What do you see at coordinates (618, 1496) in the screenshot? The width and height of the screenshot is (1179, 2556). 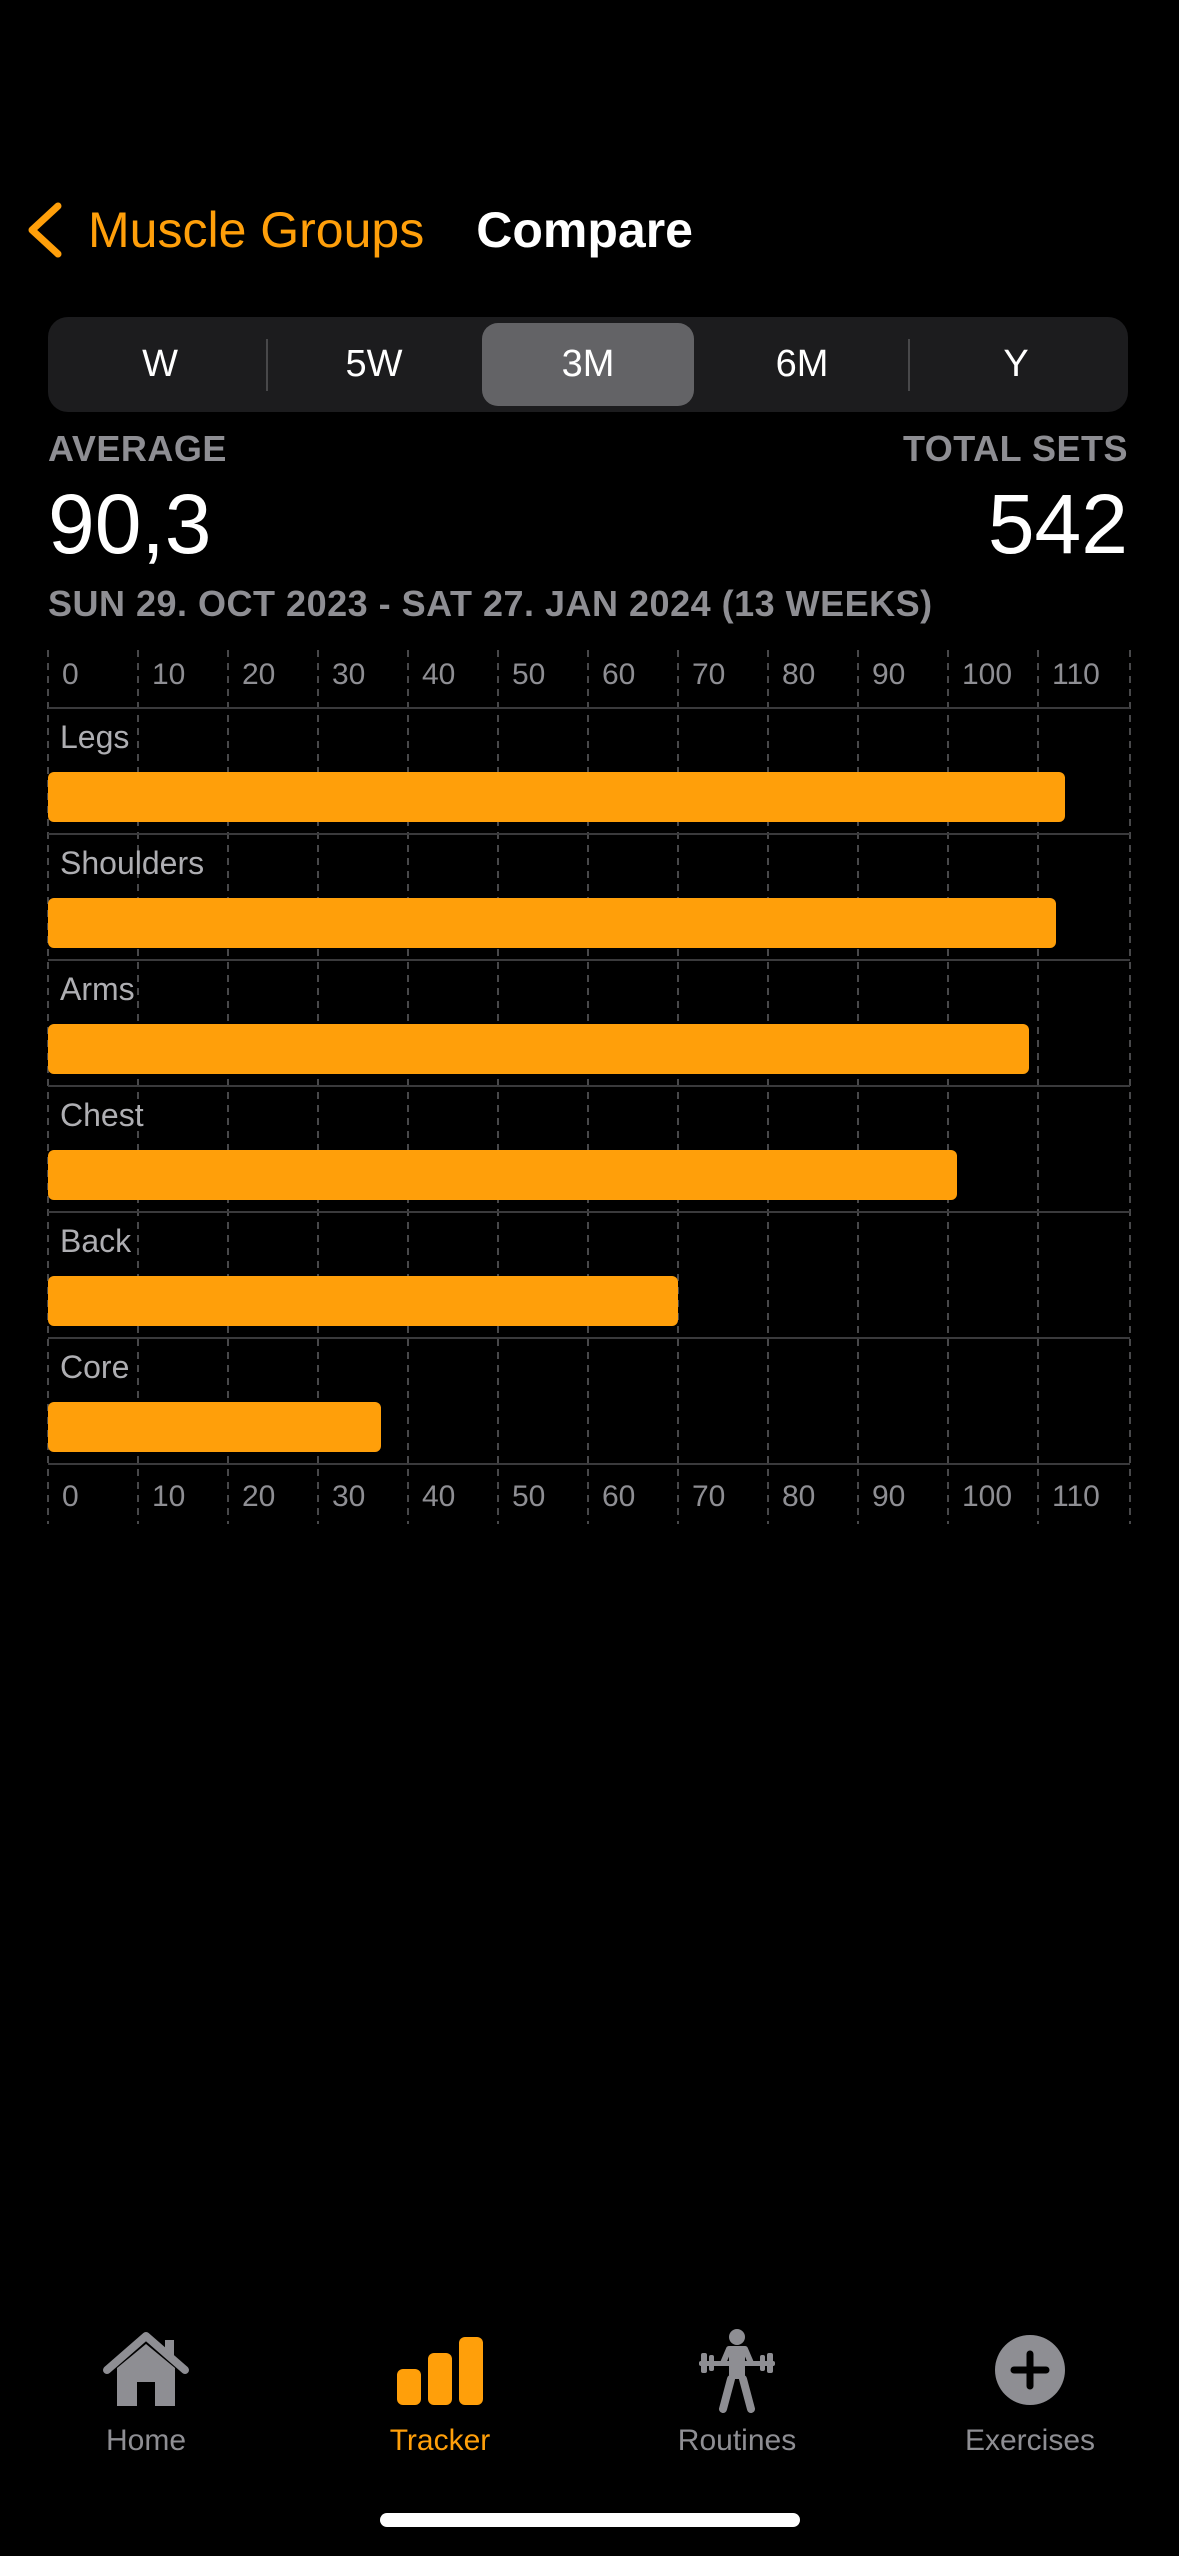 I see `x-tick-label-bottom: 60` at bounding box center [618, 1496].